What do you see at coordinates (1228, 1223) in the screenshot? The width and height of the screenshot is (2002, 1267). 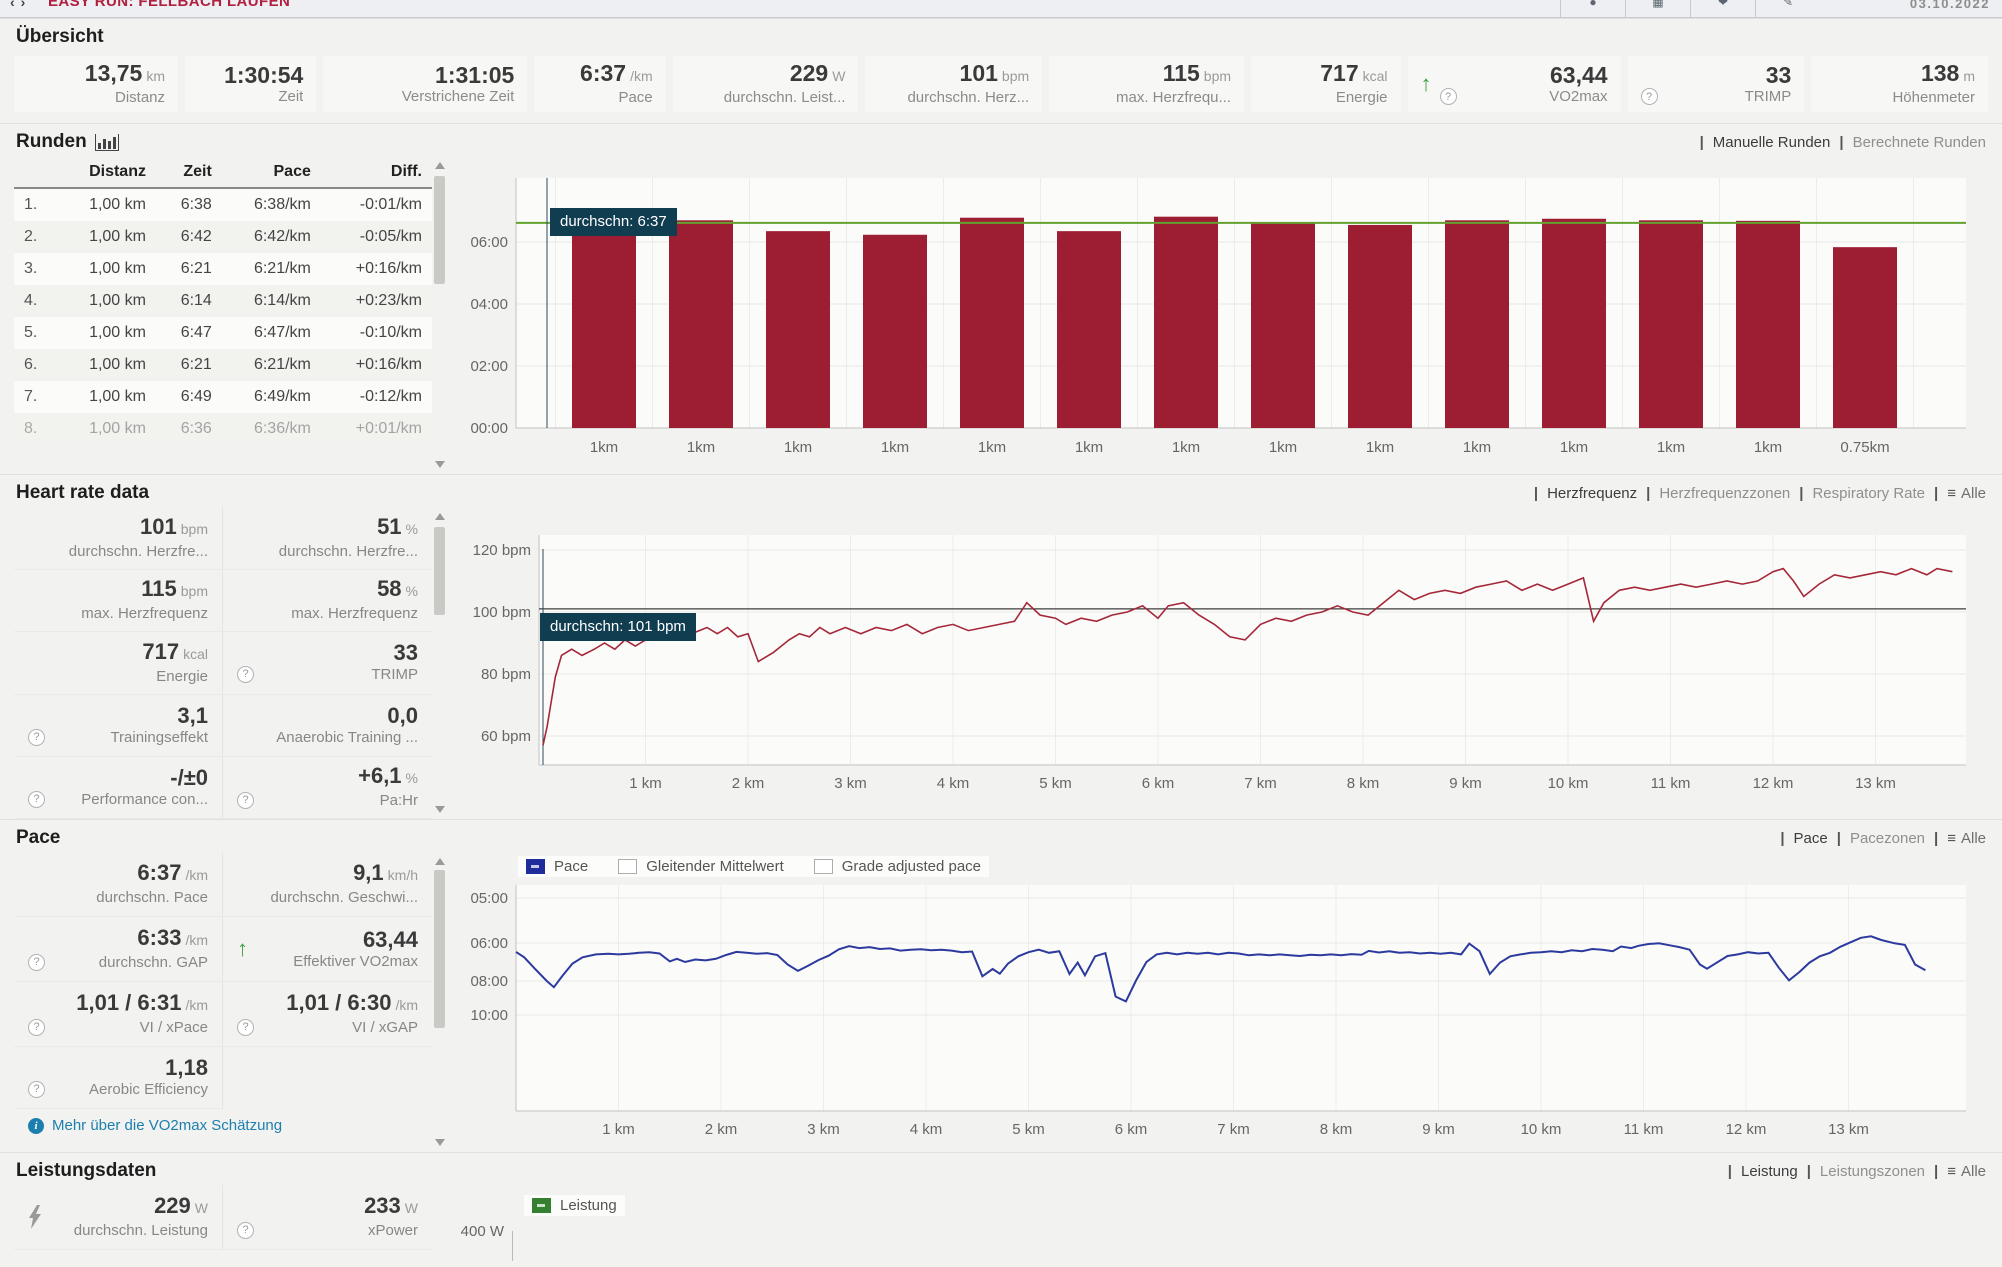 I see `power-line-chart: Leistung 400 W` at bounding box center [1228, 1223].